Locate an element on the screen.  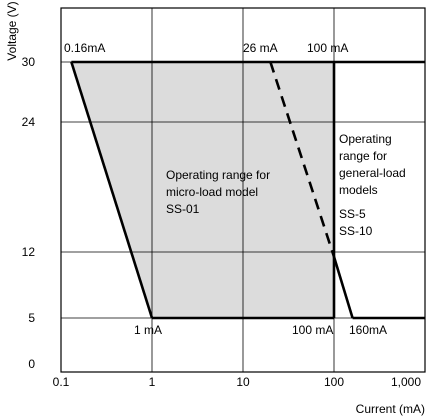
y-tick-5: 5 is located at coordinates (31, 318).